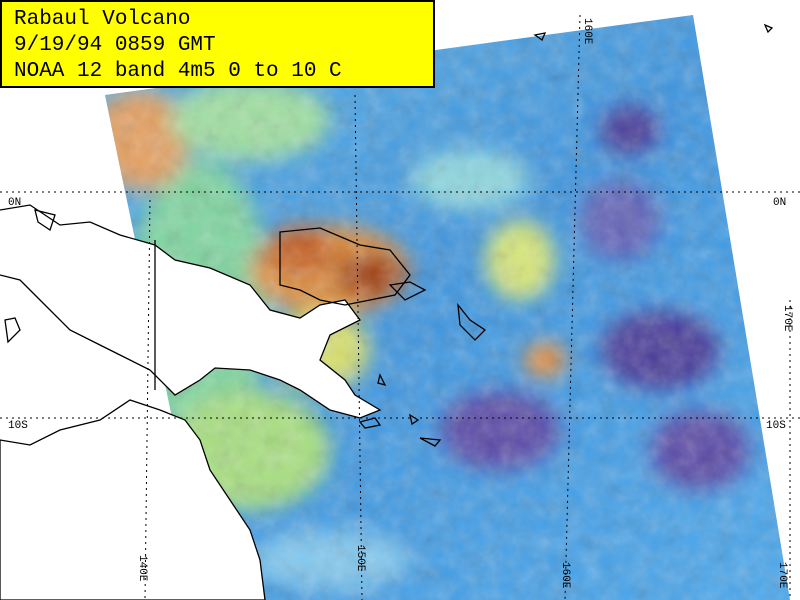 This screenshot has width=800, height=600. Describe the element at coordinates (360, 558) in the screenshot. I see `lon-label: 150E` at that location.